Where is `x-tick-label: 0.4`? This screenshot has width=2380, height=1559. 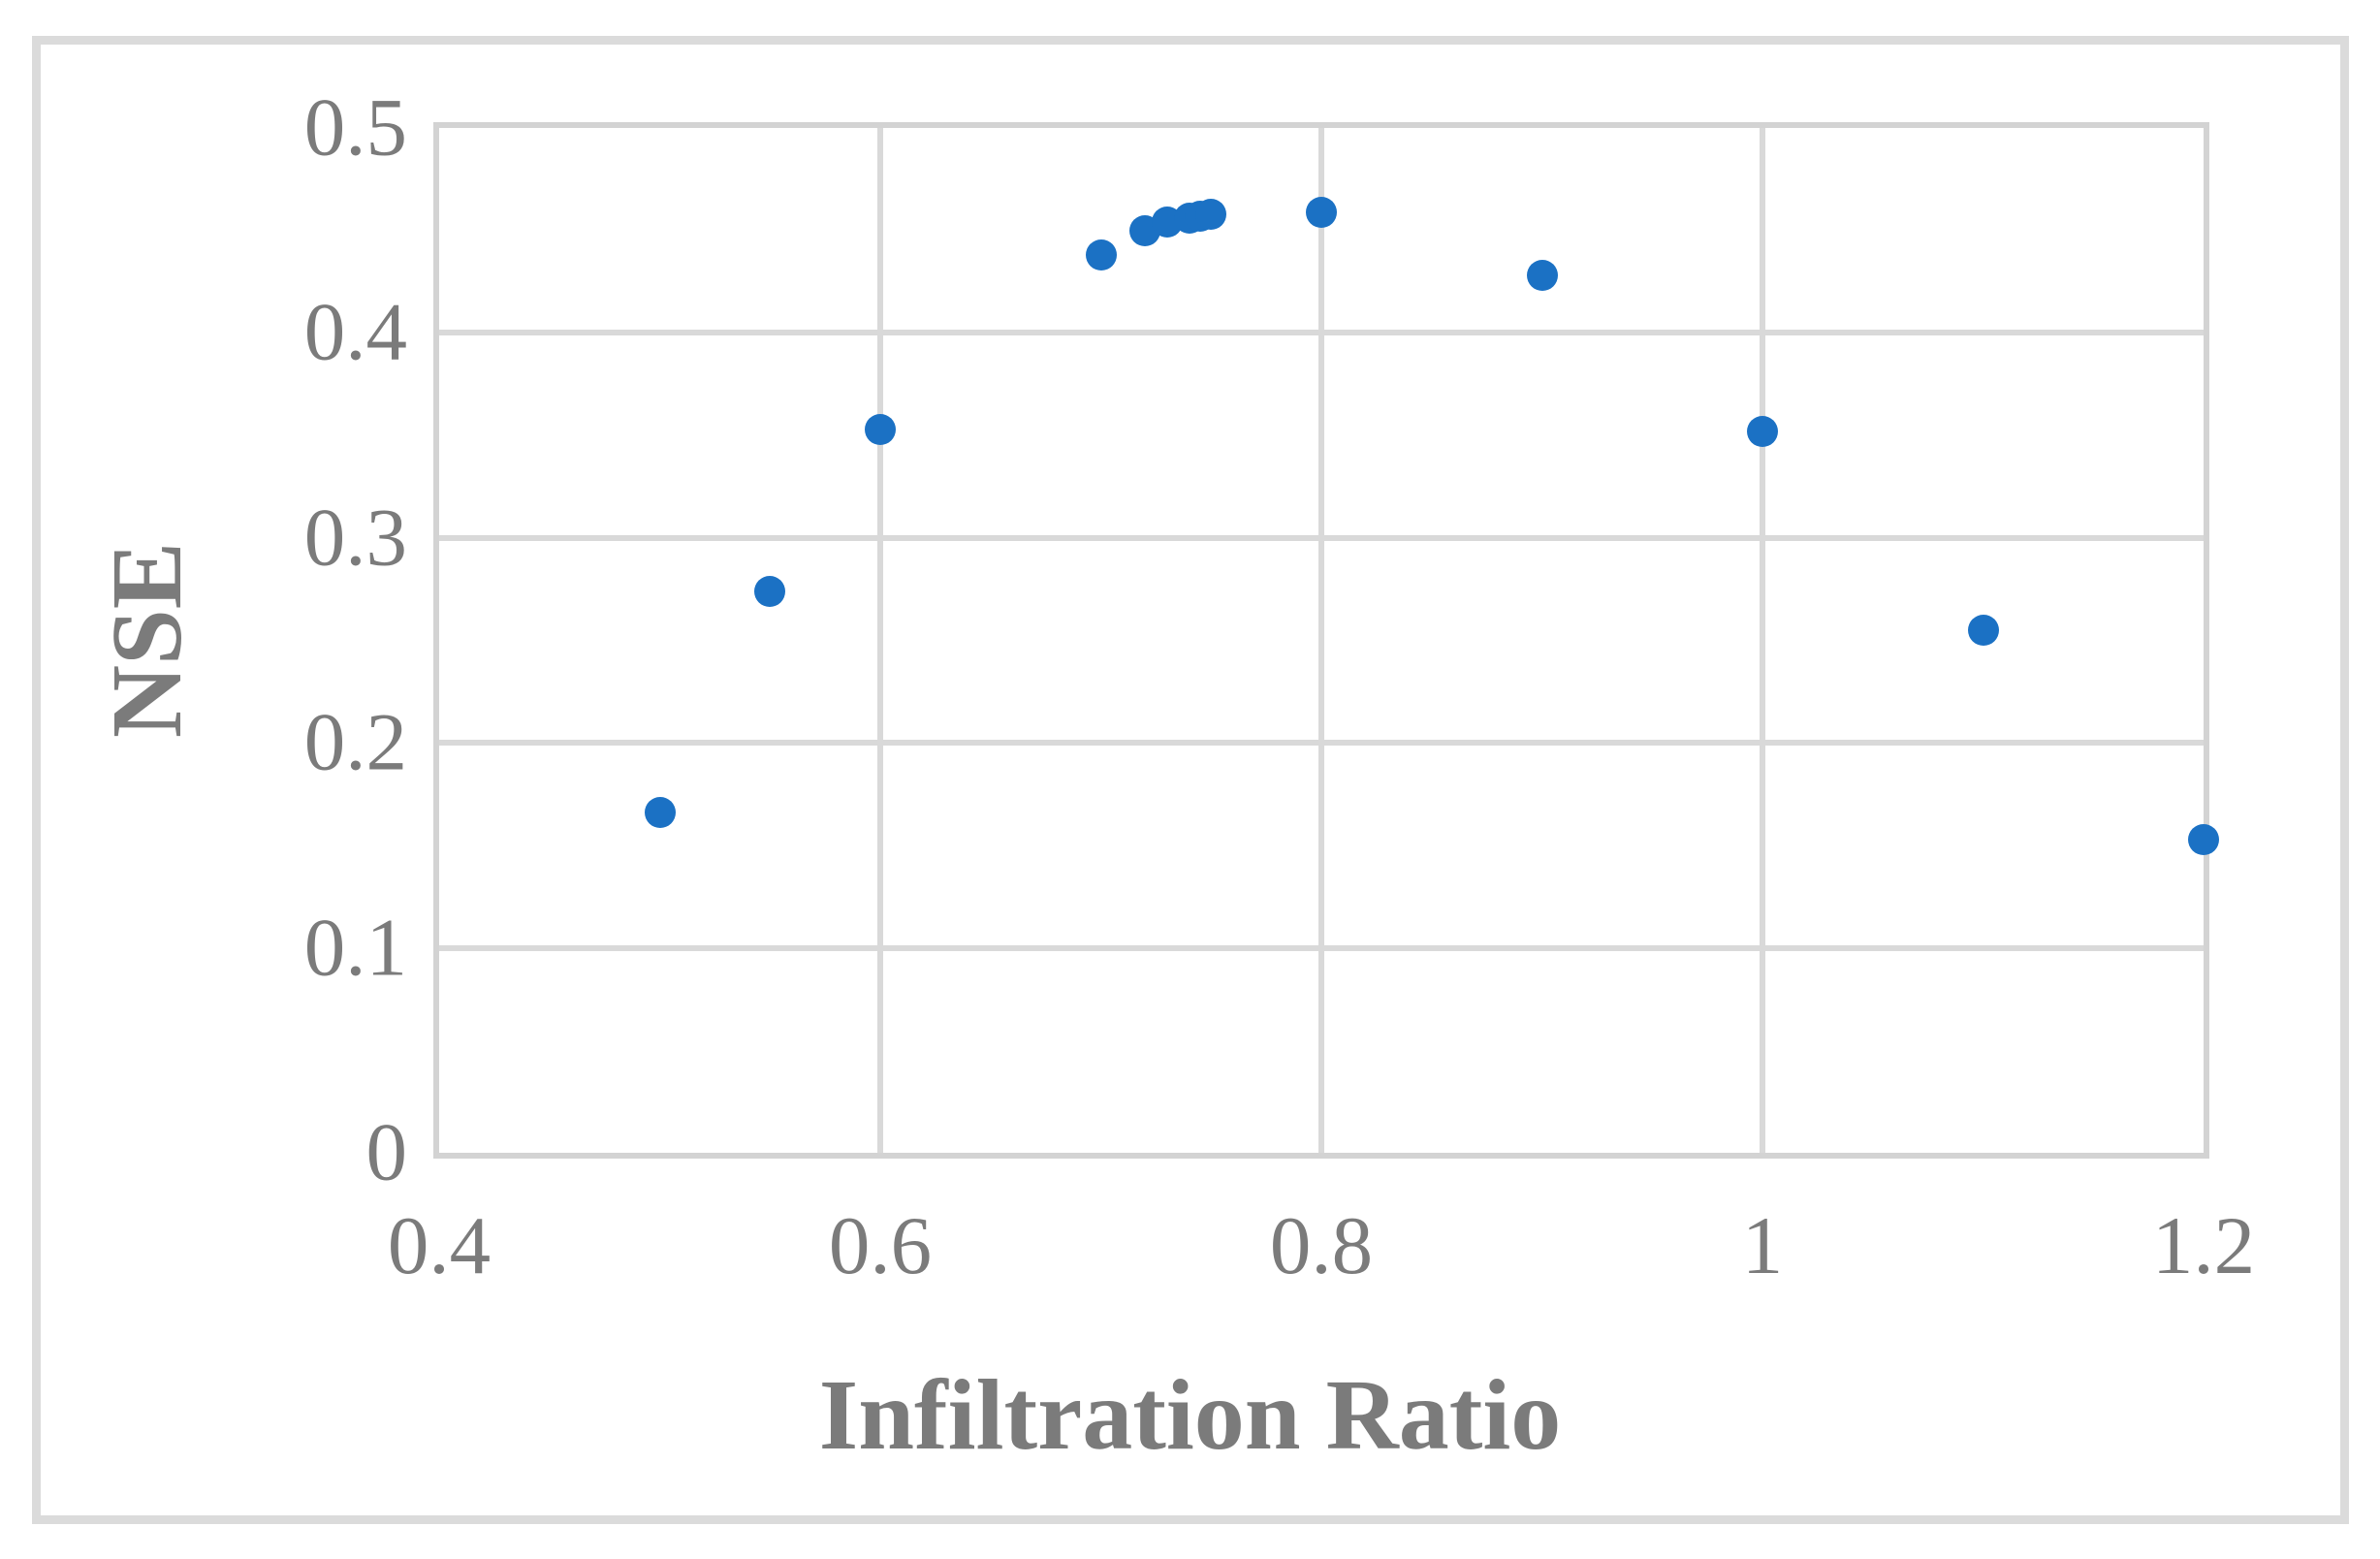 x-tick-label: 0.4 is located at coordinates (439, 1245).